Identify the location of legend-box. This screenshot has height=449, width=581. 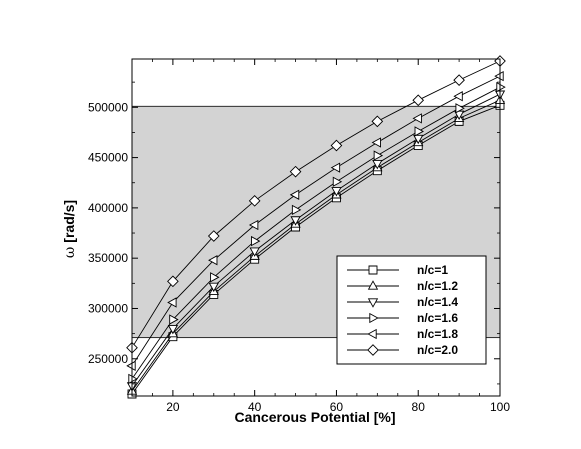
(411, 310).